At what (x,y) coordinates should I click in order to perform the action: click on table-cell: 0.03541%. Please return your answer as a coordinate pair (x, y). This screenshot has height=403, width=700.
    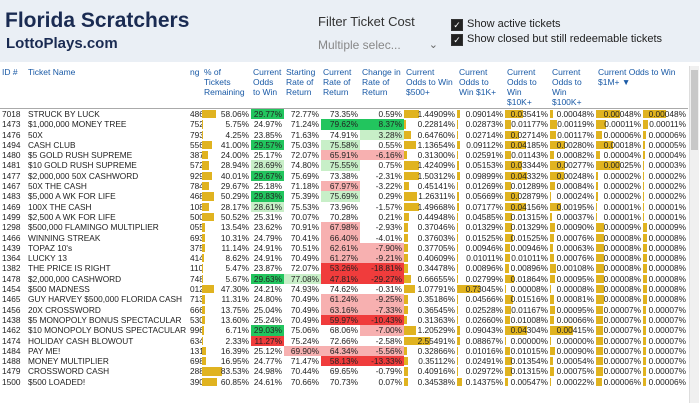
    Looking at the image, I should click on (527, 114).